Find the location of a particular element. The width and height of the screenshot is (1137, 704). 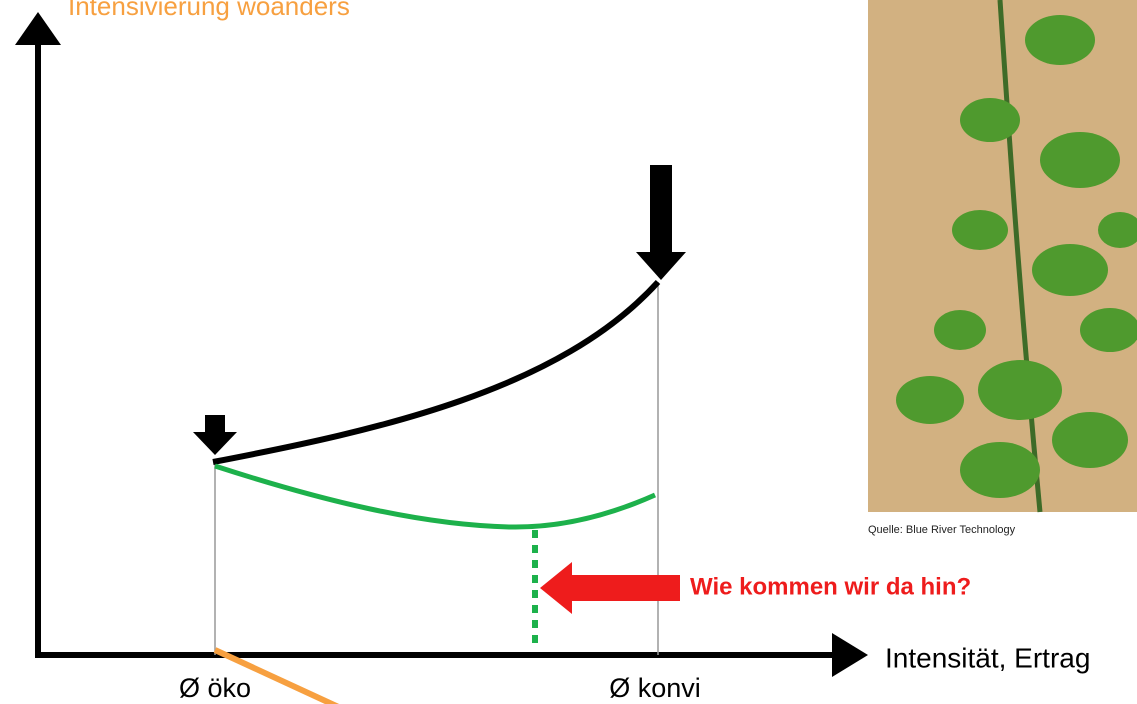

green-curve is located at coordinates (435, 496).